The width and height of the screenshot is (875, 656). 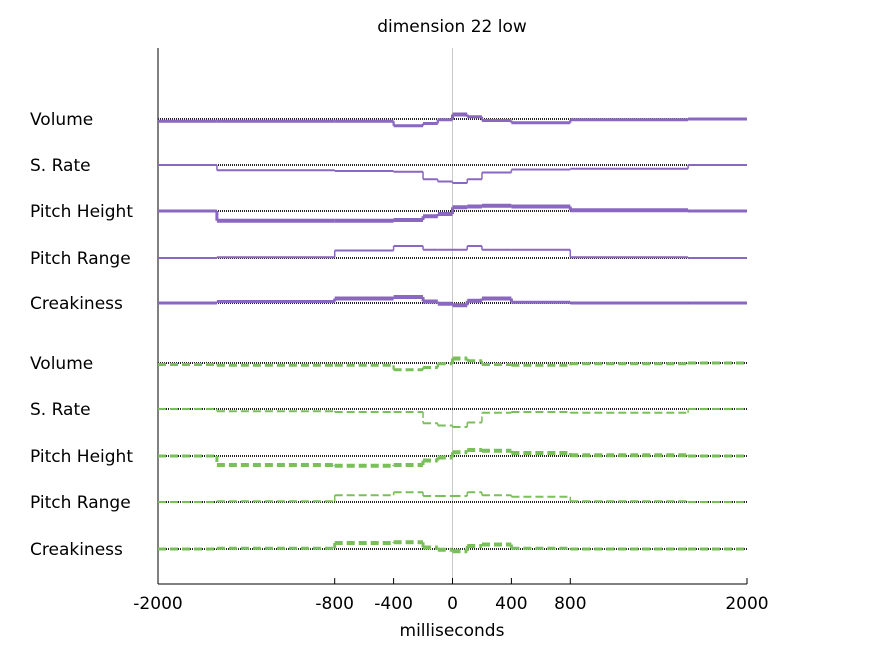 What do you see at coordinates (452, 27) in the screenshot?
I see `chart-title: dimension 22 low` at bounding box center [452, 27].